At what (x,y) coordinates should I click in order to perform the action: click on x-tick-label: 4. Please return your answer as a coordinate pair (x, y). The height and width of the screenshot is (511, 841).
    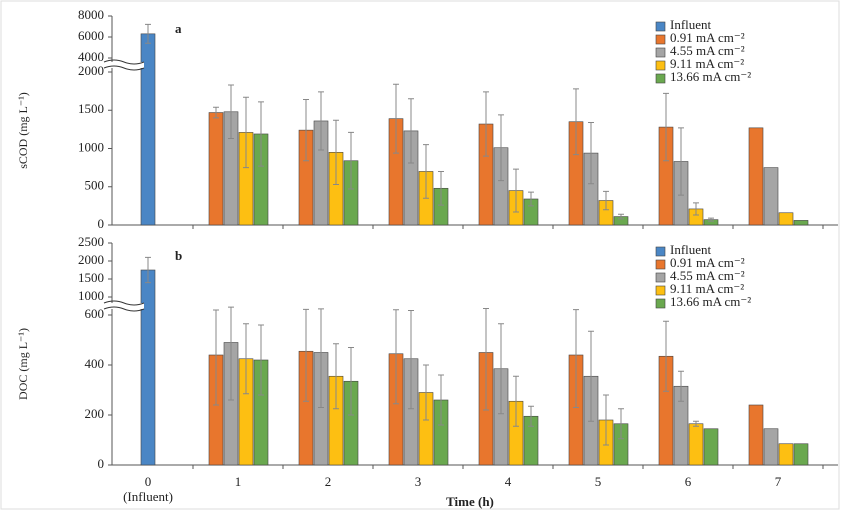
    Looking at the image, I should click on (508, 481).